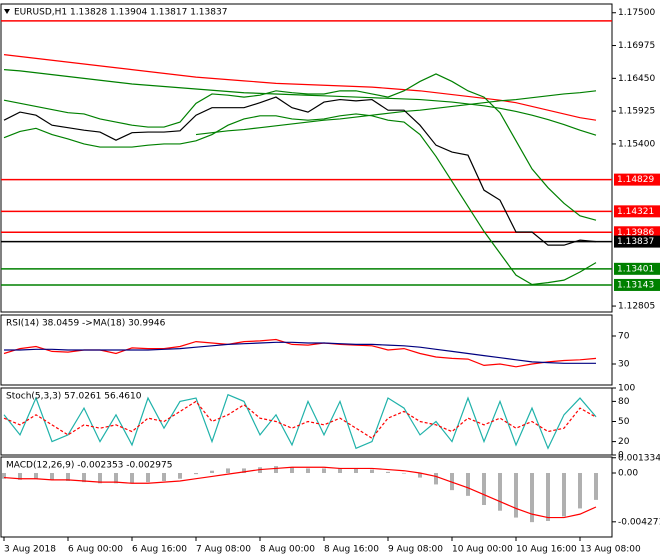 The image size is (660, 560). I want to click on y-tick-label: 0.001334, so click(639, 458).